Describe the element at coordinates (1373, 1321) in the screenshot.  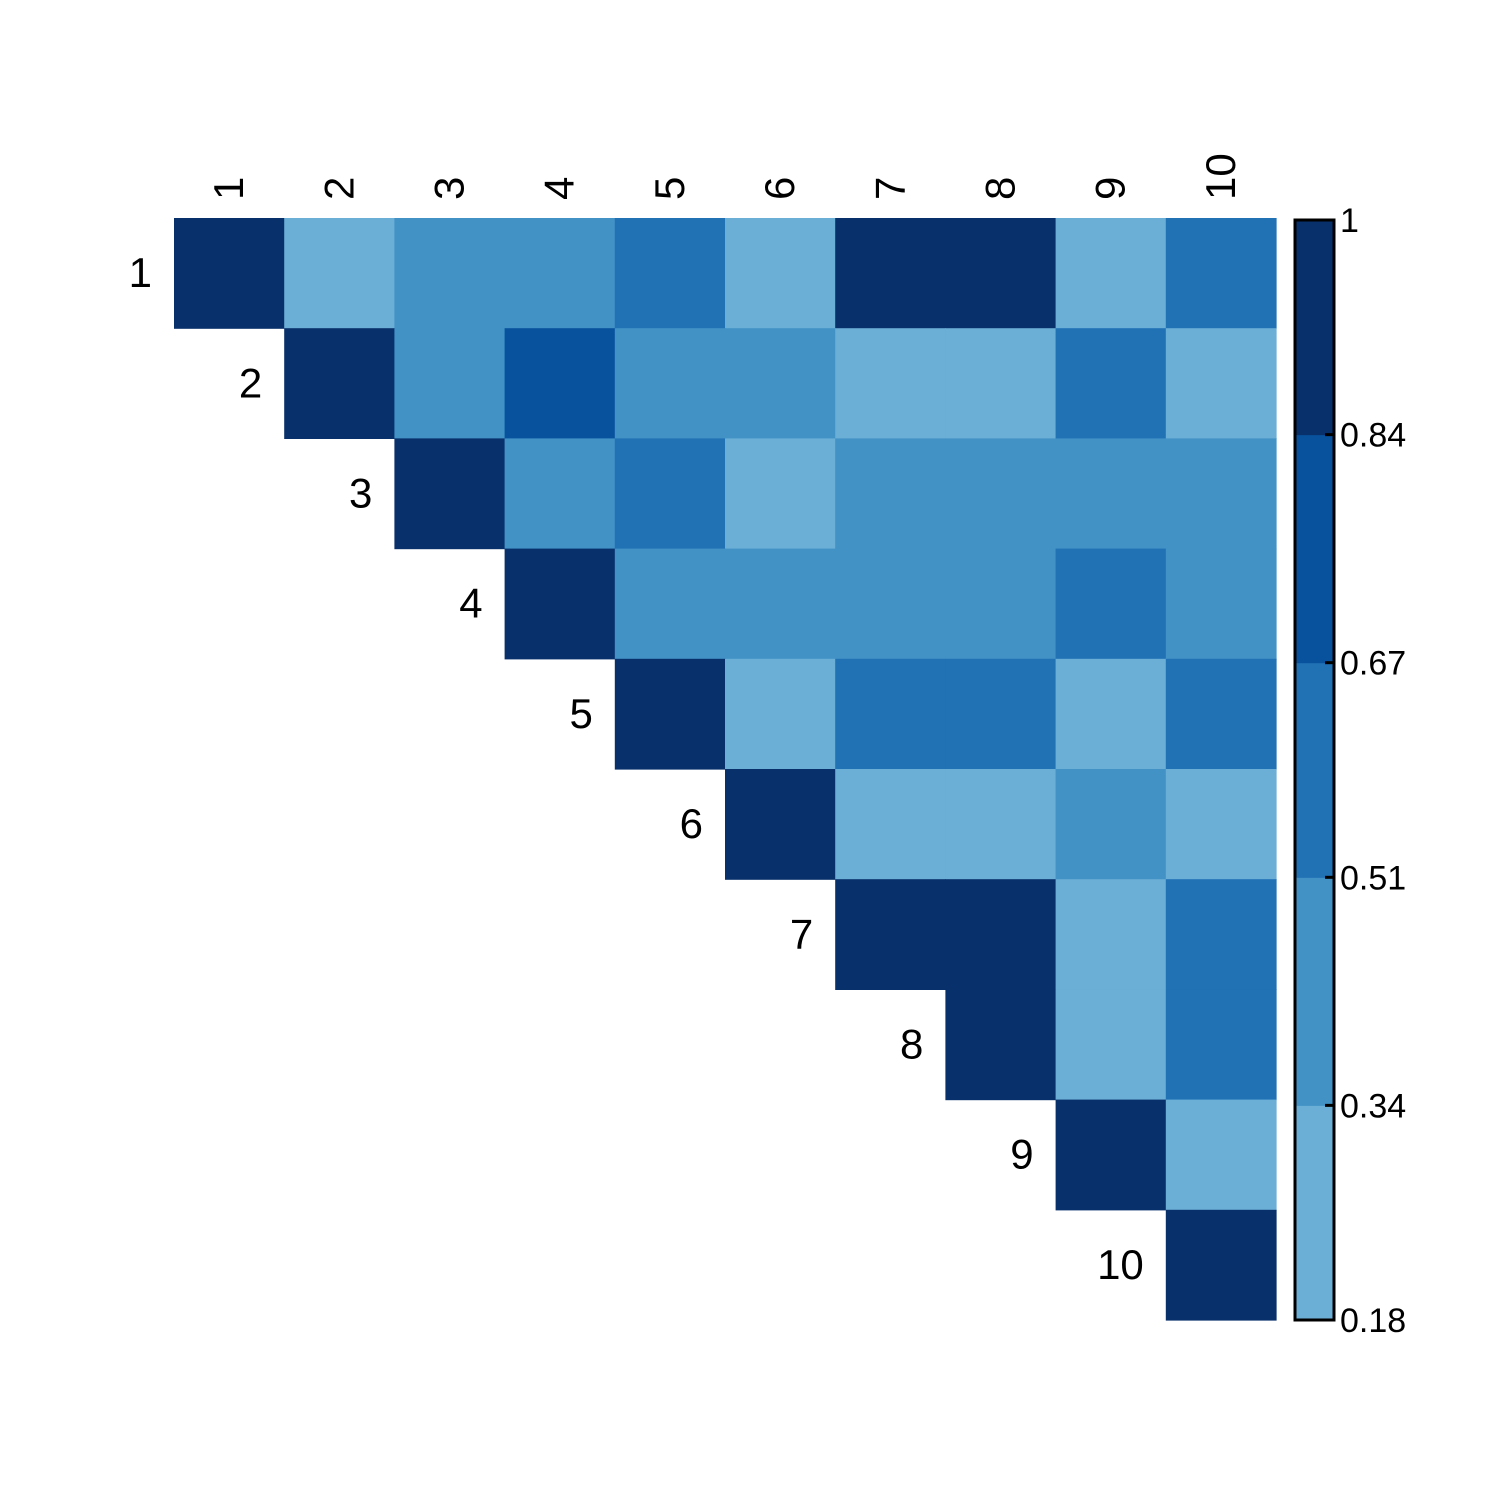
I see `colorbar-tick-label-6: 0.18` at that location.